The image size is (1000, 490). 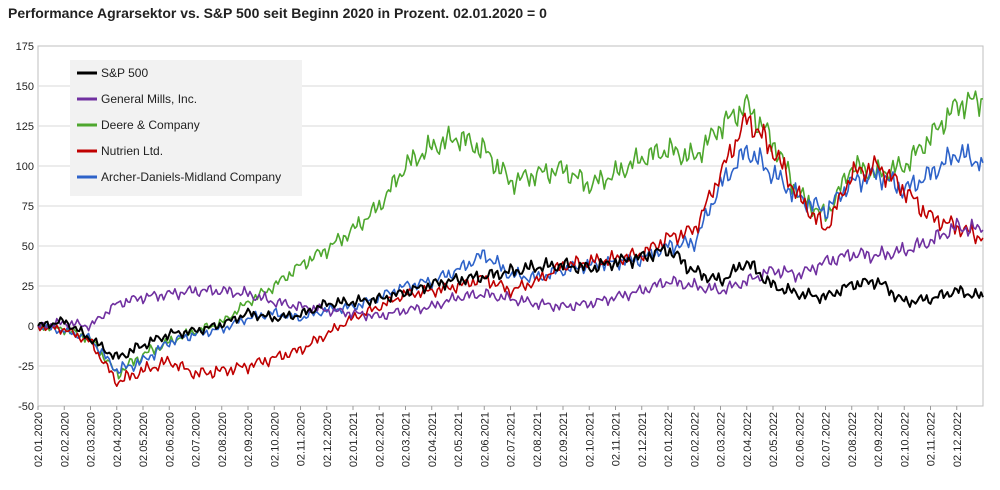 What do you see at coordinates (302, 439) in the screenshot?
I see `x-tick-label: 02.11.2020` at bounding box center [302, 439].